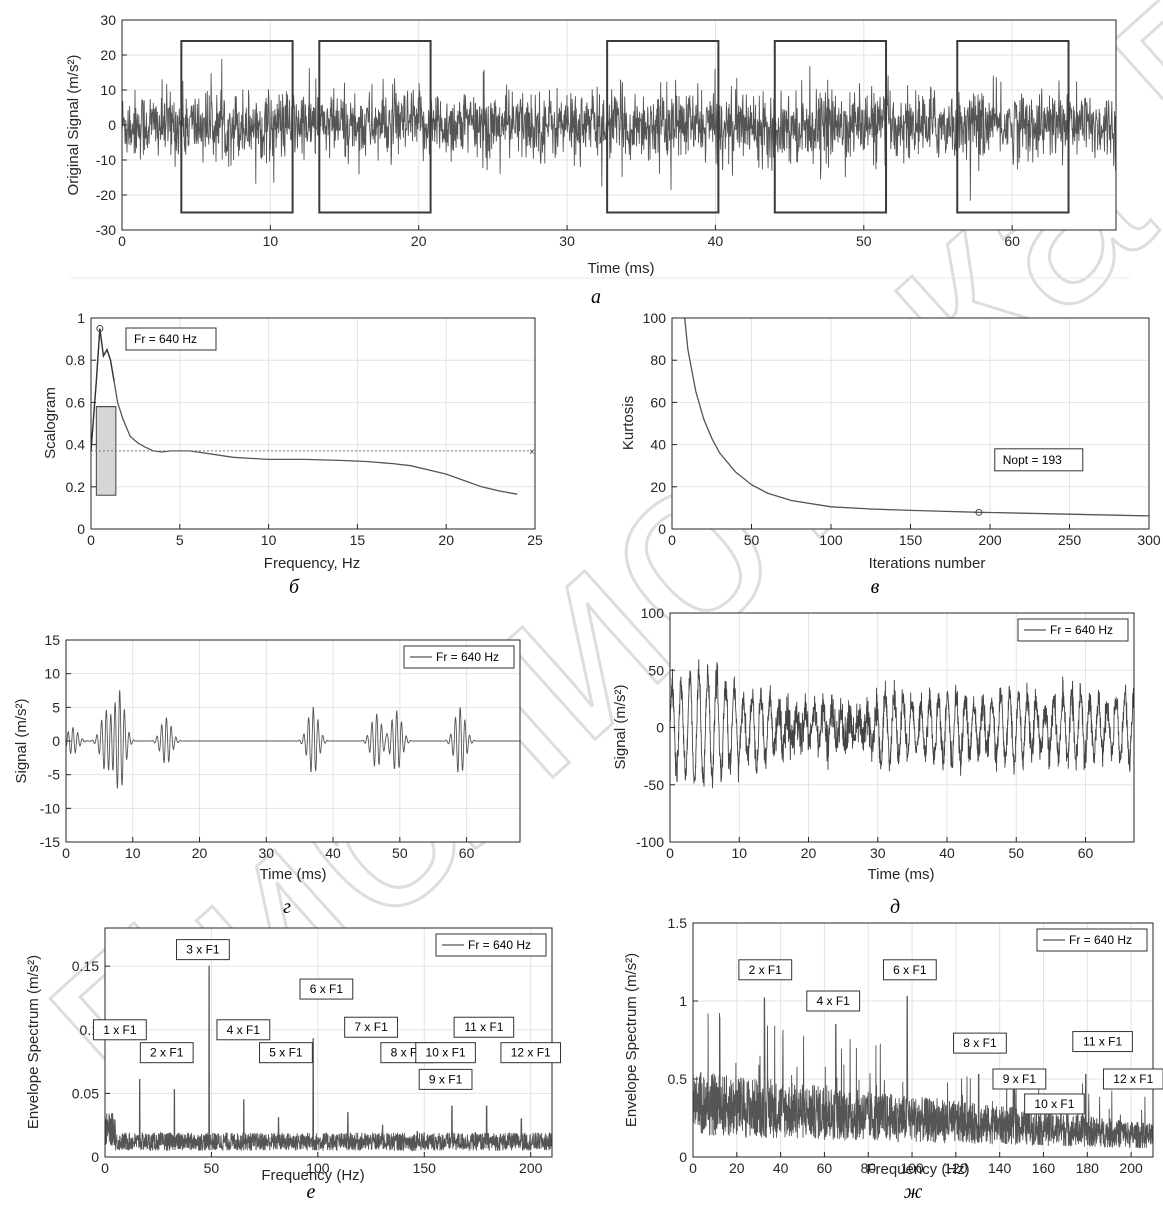 The image size is (1163, 1205). I want to click on tick-label-x: 200, so click(1131, 1168).